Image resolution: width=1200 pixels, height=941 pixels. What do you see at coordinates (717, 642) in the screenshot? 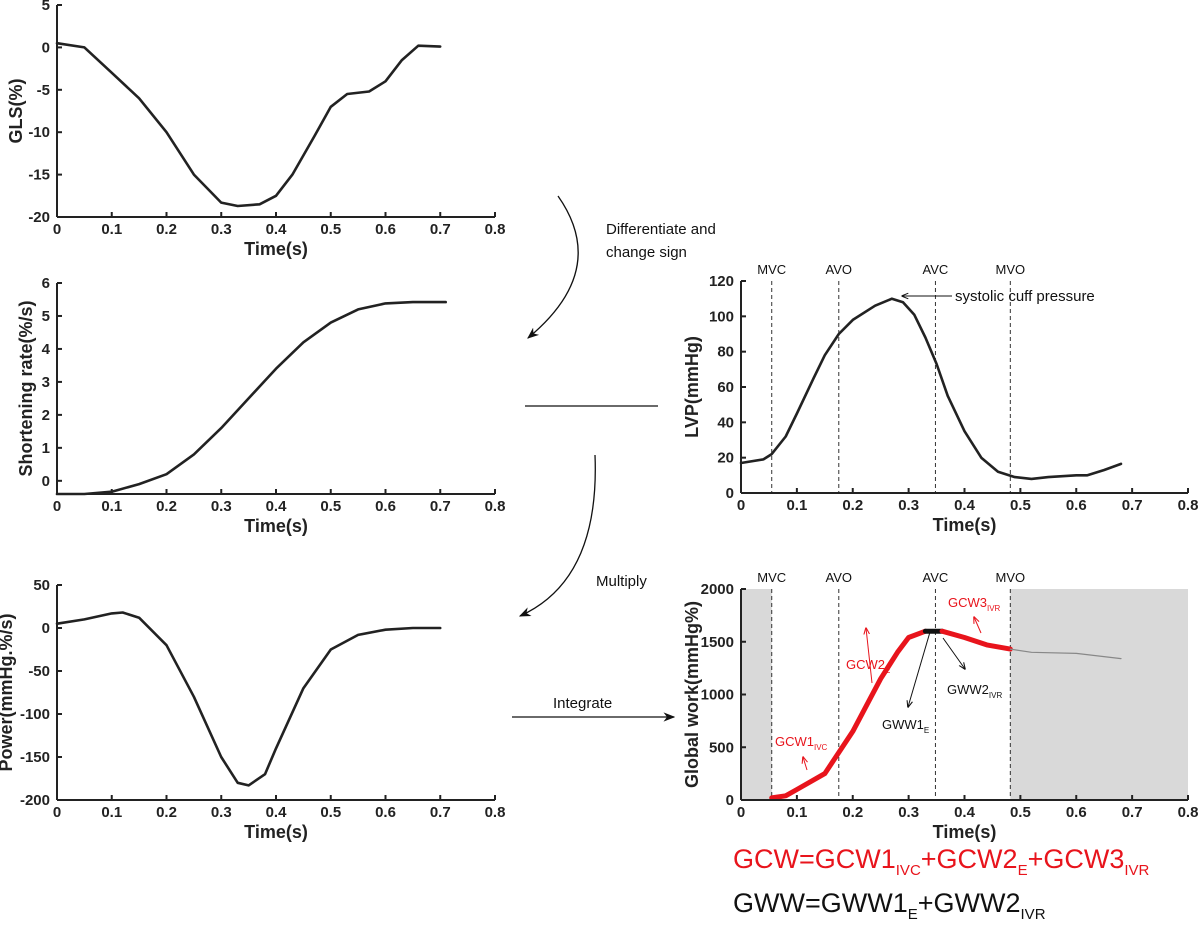
I see `y-tick-label: 1500` at bounding box center [717, 642].